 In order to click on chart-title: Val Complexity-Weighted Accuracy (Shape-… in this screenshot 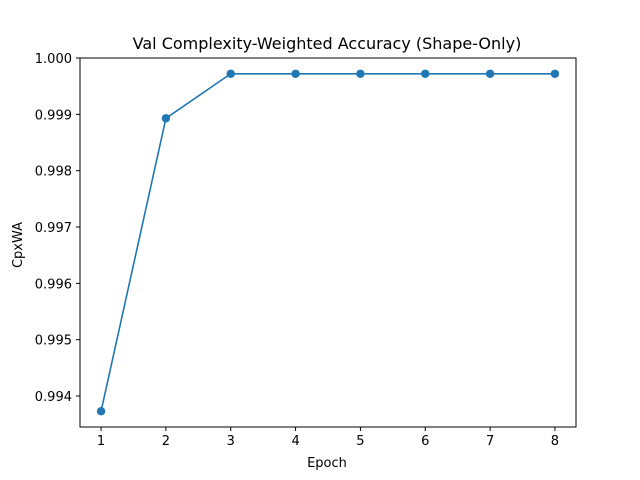, I will do `click(327, 43)`.